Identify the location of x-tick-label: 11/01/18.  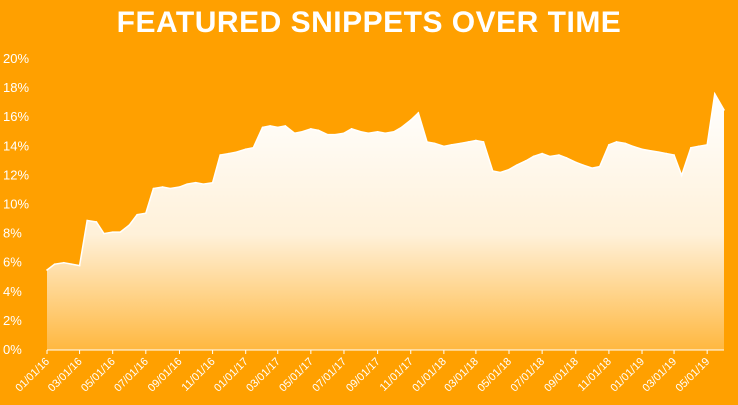
(595, 375).